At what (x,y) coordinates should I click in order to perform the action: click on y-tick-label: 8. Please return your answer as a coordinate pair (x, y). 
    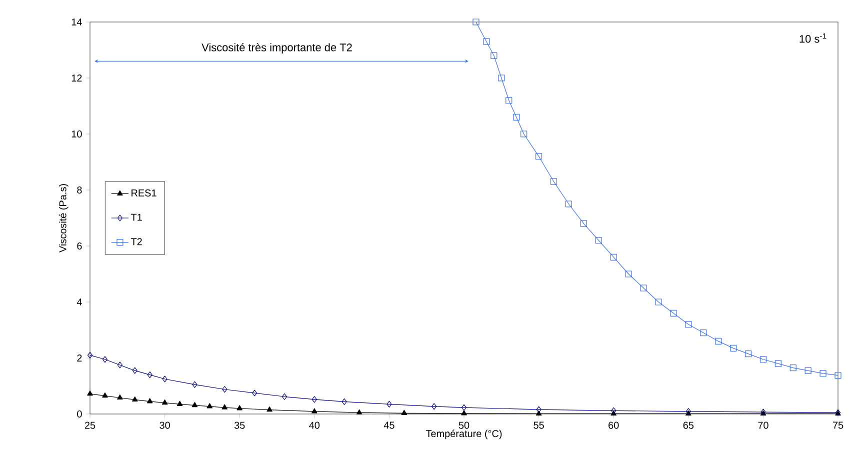
    Looking at the image, I should click on (79, 190).